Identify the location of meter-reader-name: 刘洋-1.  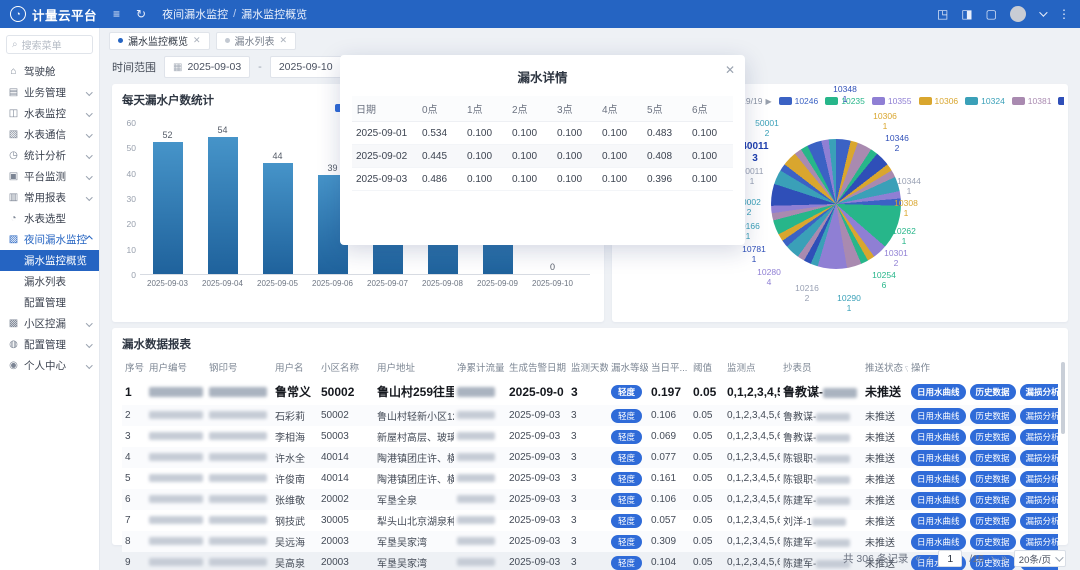
(797, 522).